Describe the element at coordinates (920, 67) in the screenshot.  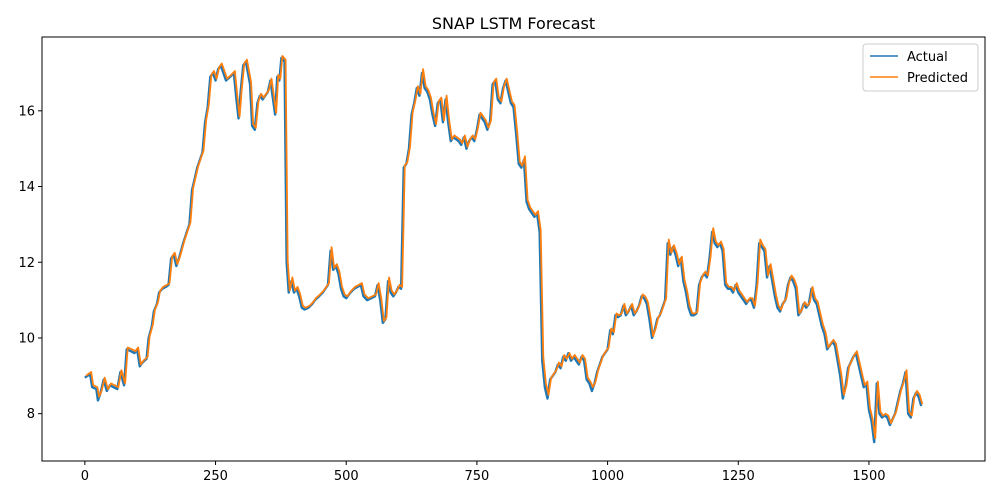
I see `legend: Actual Predicted` at that location.